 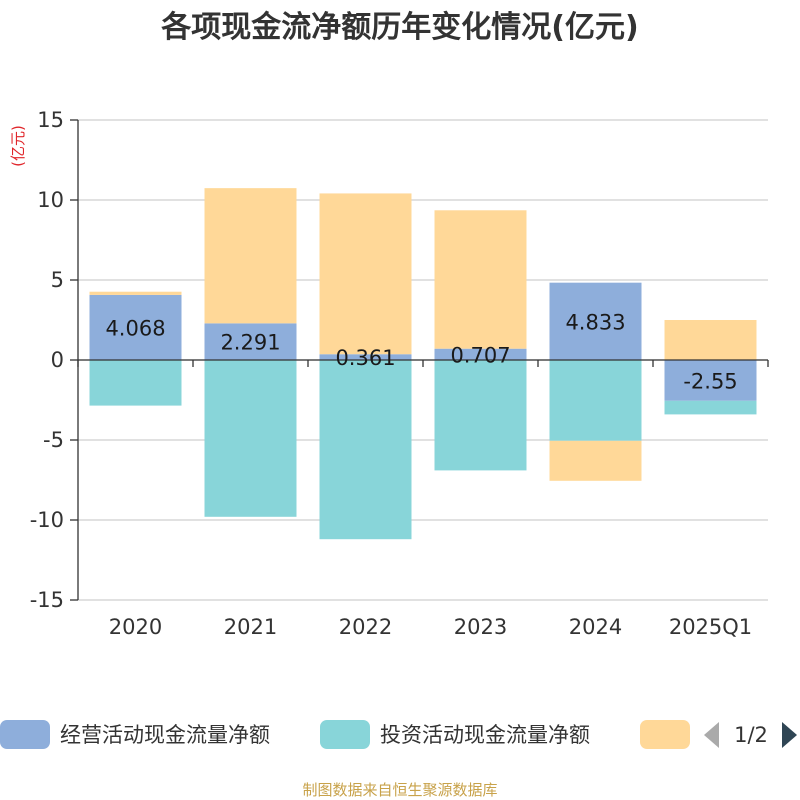 I want to click on y-axis: 15 10 5 0 -5 -10 -15, so click(x=54, y=360).